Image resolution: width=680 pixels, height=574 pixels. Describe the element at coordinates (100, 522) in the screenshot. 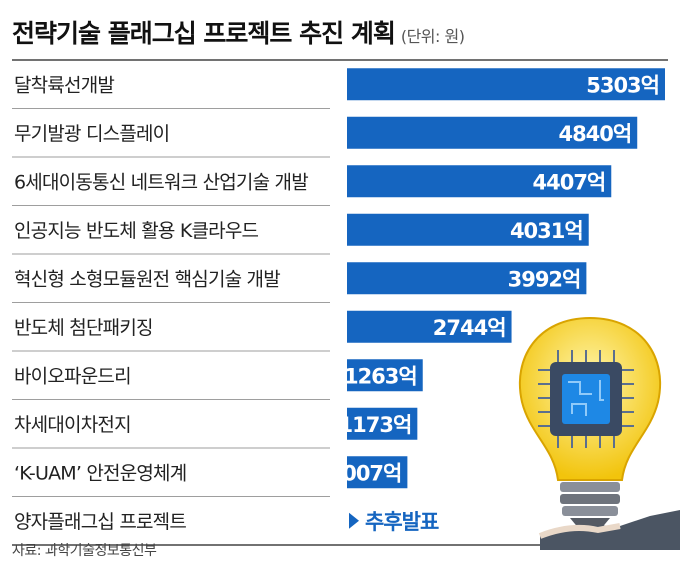

I see `category-label: 양자플래그십 프로젝트` at that location.